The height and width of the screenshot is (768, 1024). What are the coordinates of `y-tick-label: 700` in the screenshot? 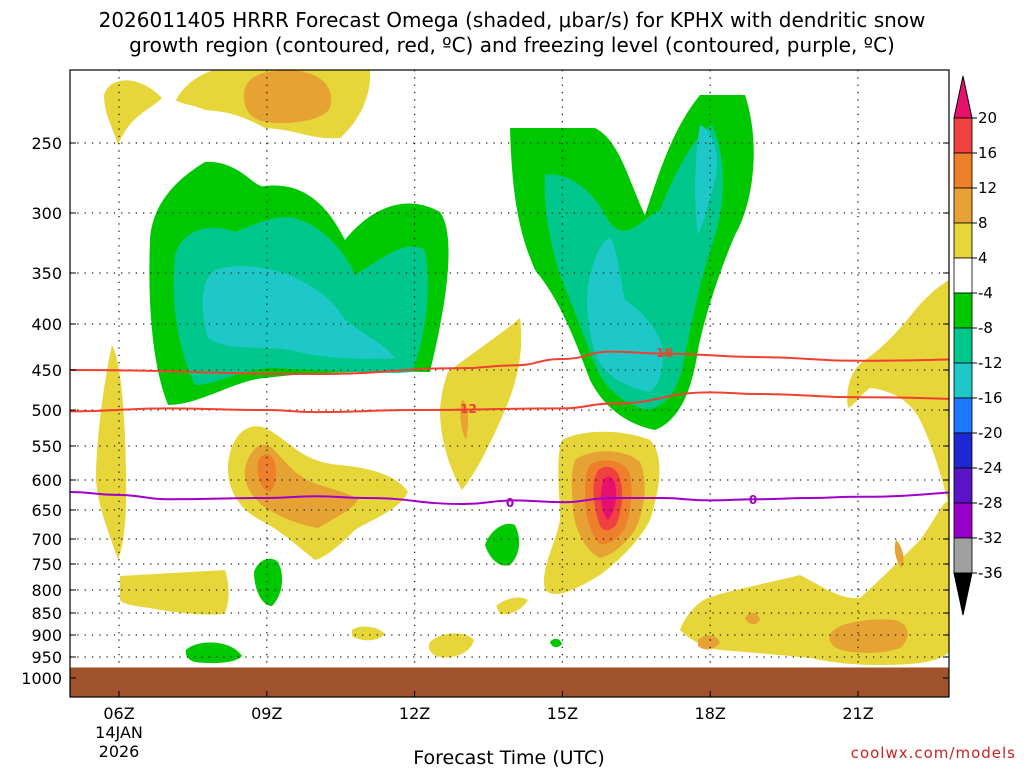 It's located at (46, 539).